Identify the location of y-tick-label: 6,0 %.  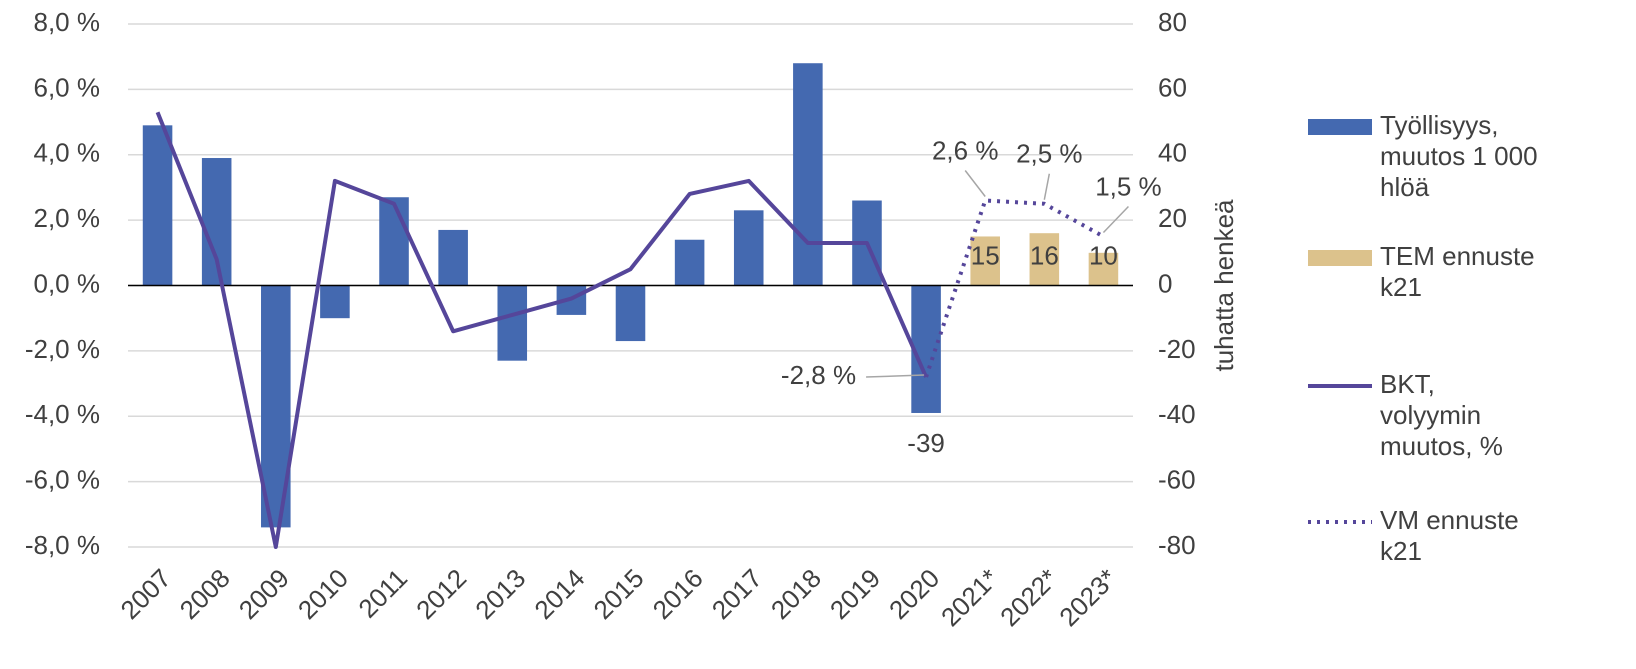
(67, 87).